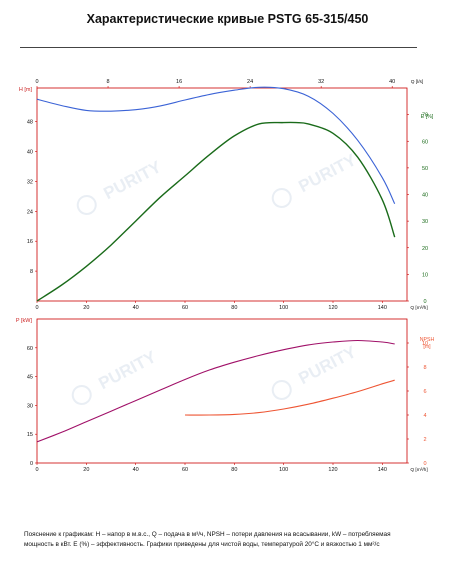 This screenshot has width=455, height=567. What do you see at coordinates (218, 47) in the screenshot?
I see `title-divider` at bounding box center [218, 47].